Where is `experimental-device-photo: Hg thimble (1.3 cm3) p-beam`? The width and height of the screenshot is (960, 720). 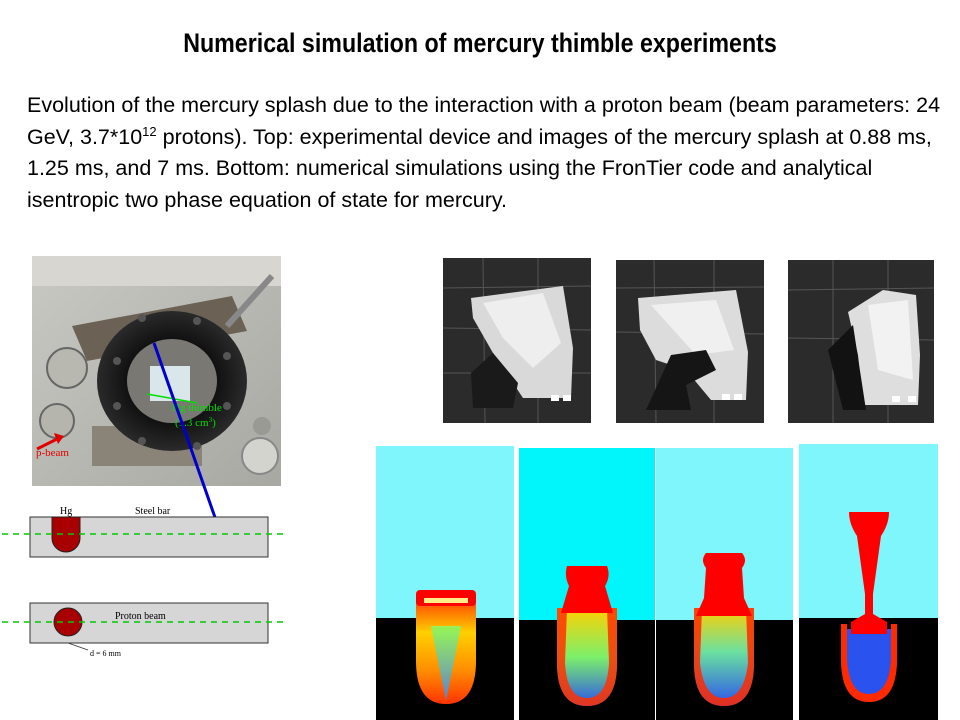
experimental-device-photo: Hg thimble (1.3 cm3) p-beam is located at coordinates (156, 371).